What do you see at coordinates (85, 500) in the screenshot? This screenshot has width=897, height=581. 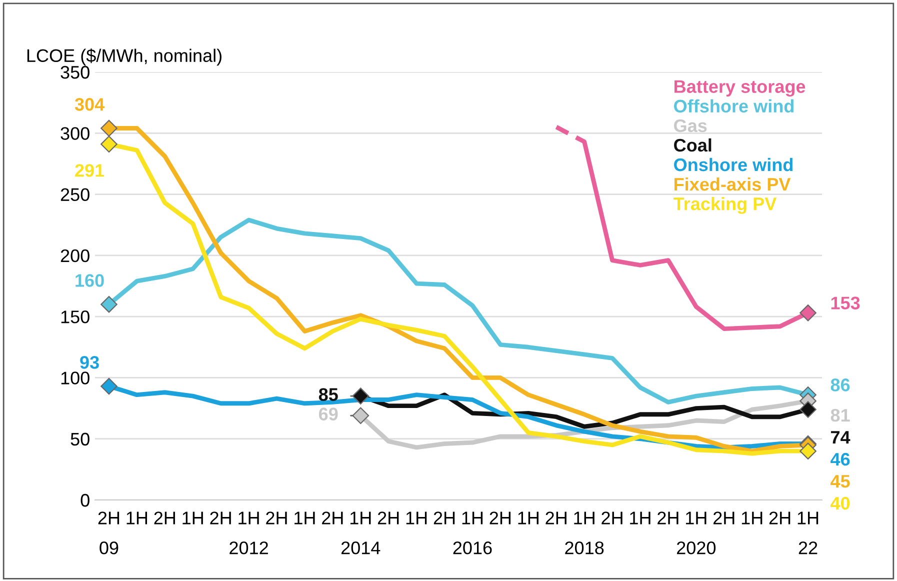 I see `y-tick-label: 0` at bounding box center [85, 500].